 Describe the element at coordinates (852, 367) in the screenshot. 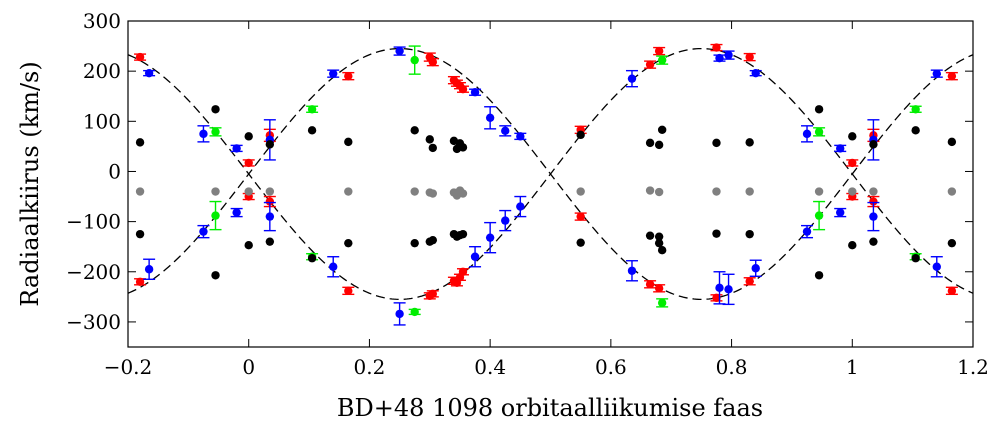

I see `x-tick-label: 1` at that location.